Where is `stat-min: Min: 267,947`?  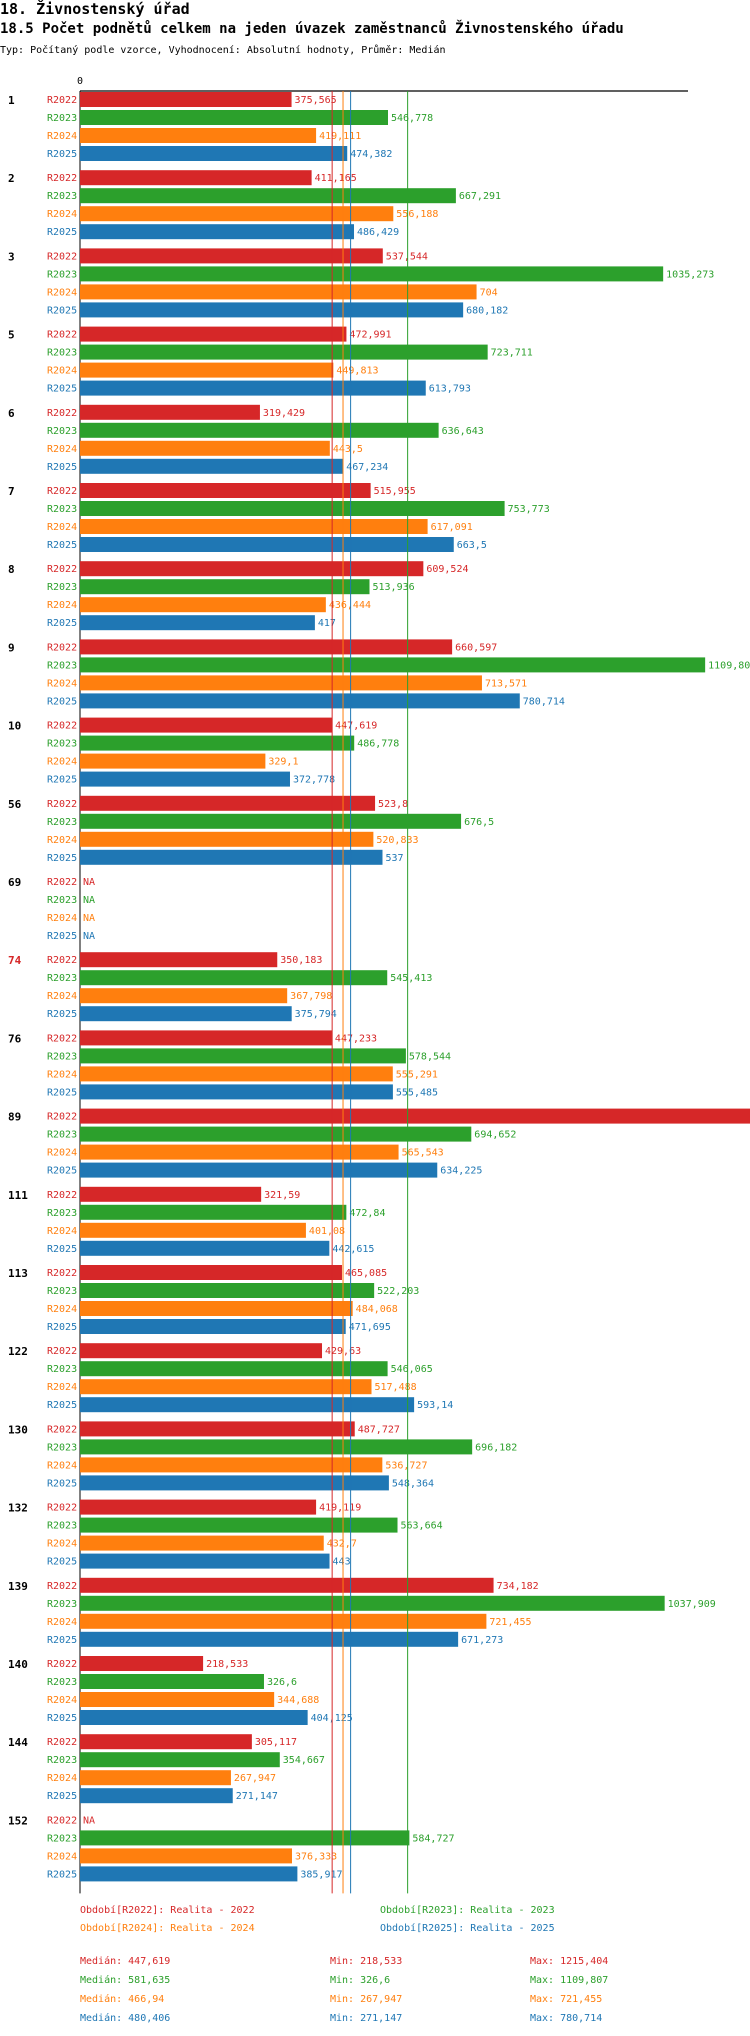
stat-min: Min: 267,947 is located at coordinates (366, 1999).